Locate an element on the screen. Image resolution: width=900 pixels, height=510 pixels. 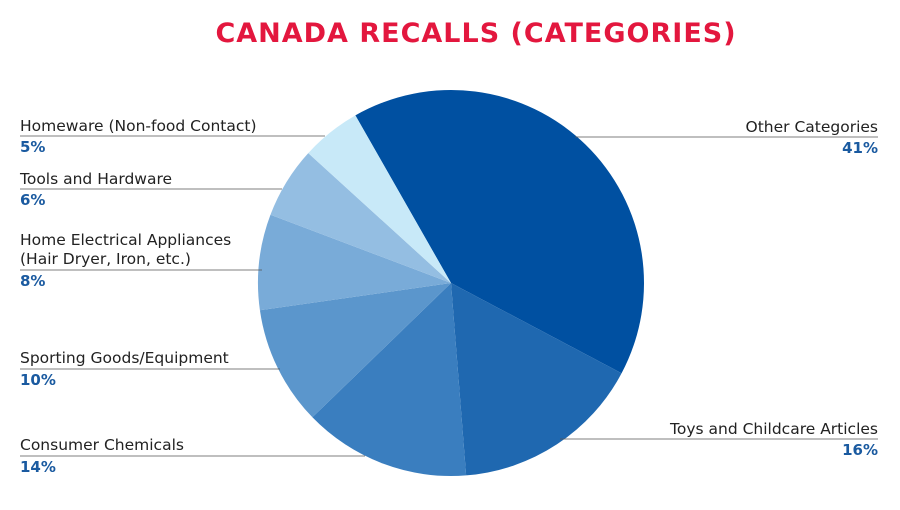
value-label: 16% is located at coordinates (860, 450).